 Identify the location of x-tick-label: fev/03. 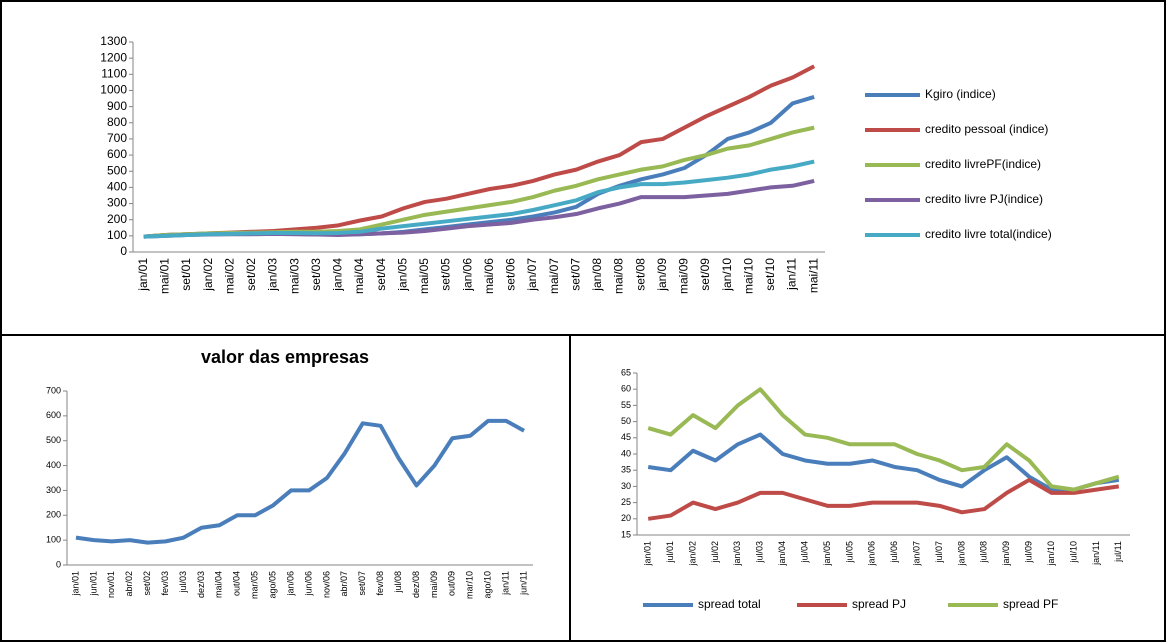
(165, 583).